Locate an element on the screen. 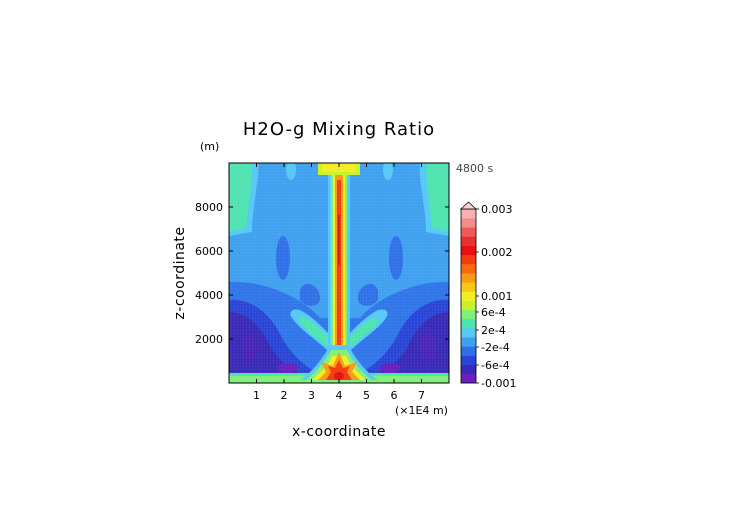 The height and width of the screenshot is (532, 752). colorbar-label: 0.003 is located at coordinates (497, 209).